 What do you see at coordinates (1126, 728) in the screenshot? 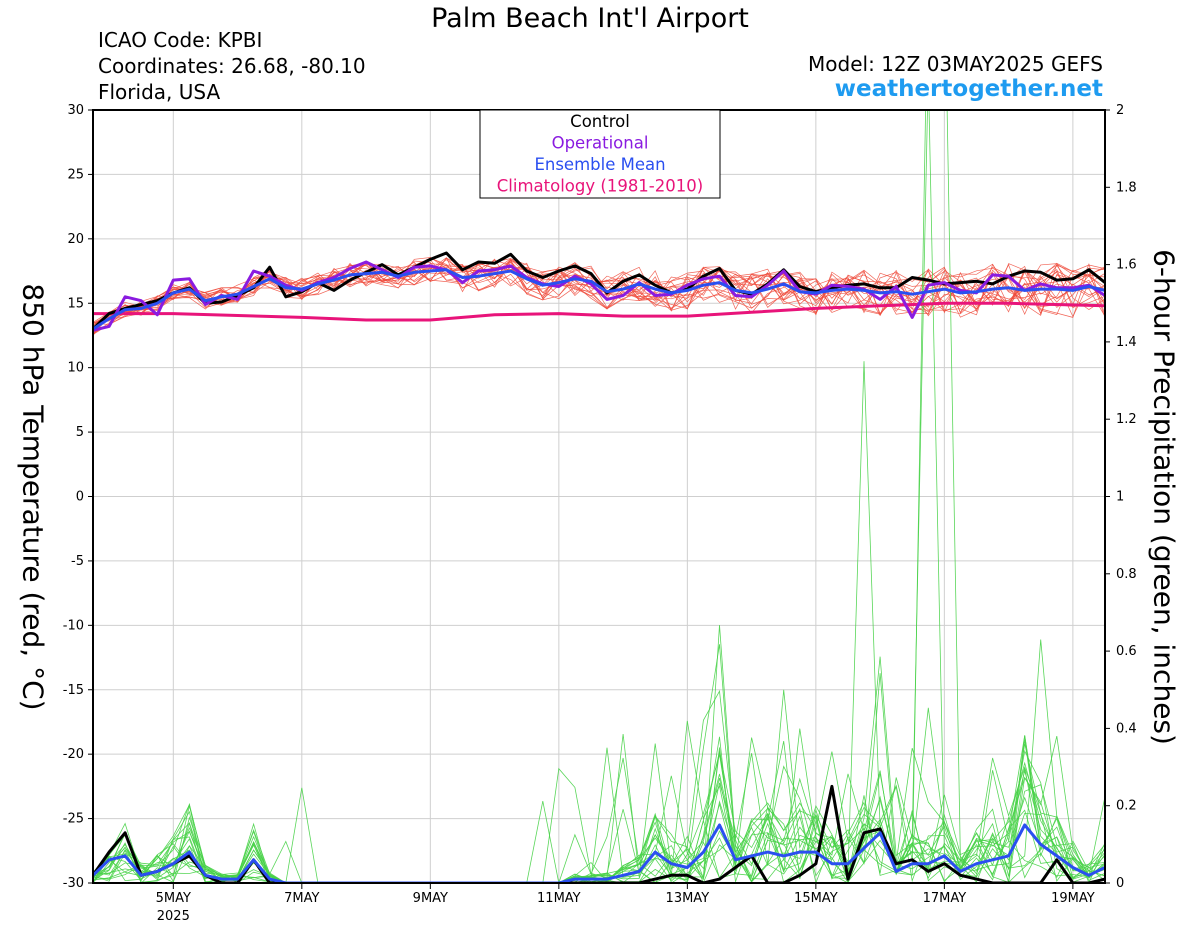
I see `y2-tick-label: 0.4` at bounding box center [1126, 728].